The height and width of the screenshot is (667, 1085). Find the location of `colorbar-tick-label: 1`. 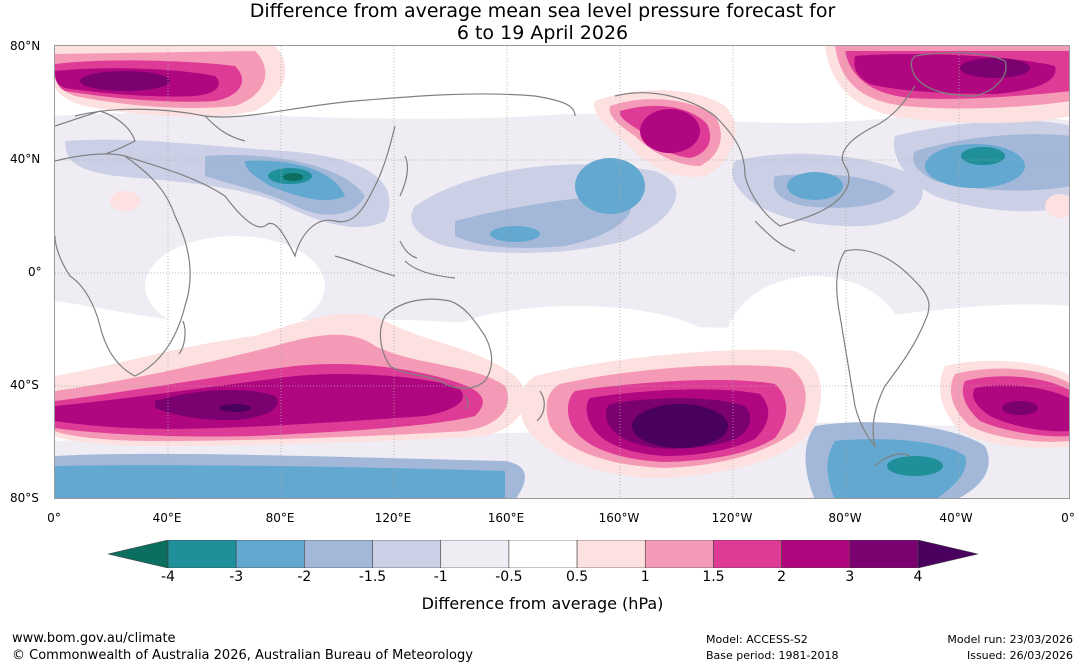

colorbar-tick-label: 1 is located at coordinates (645, 577).